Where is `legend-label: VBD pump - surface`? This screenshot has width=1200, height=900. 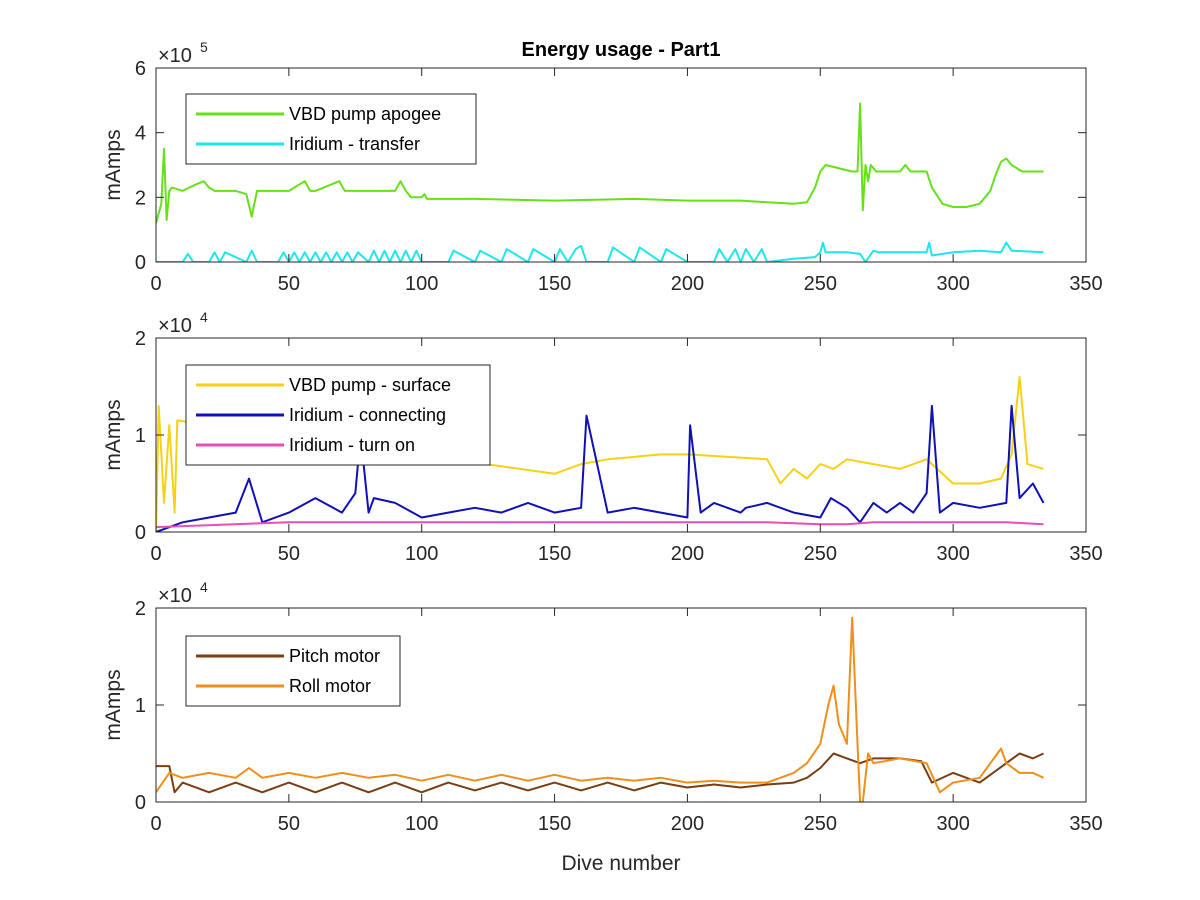
legend-label: VBD pump - surface is located at coordinates (370, 385).